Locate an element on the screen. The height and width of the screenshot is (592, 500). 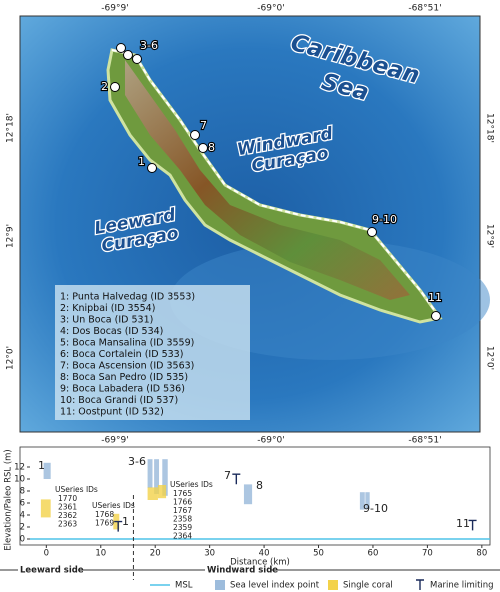
y-tick-label: 10 is located at coordinates (19, 480).